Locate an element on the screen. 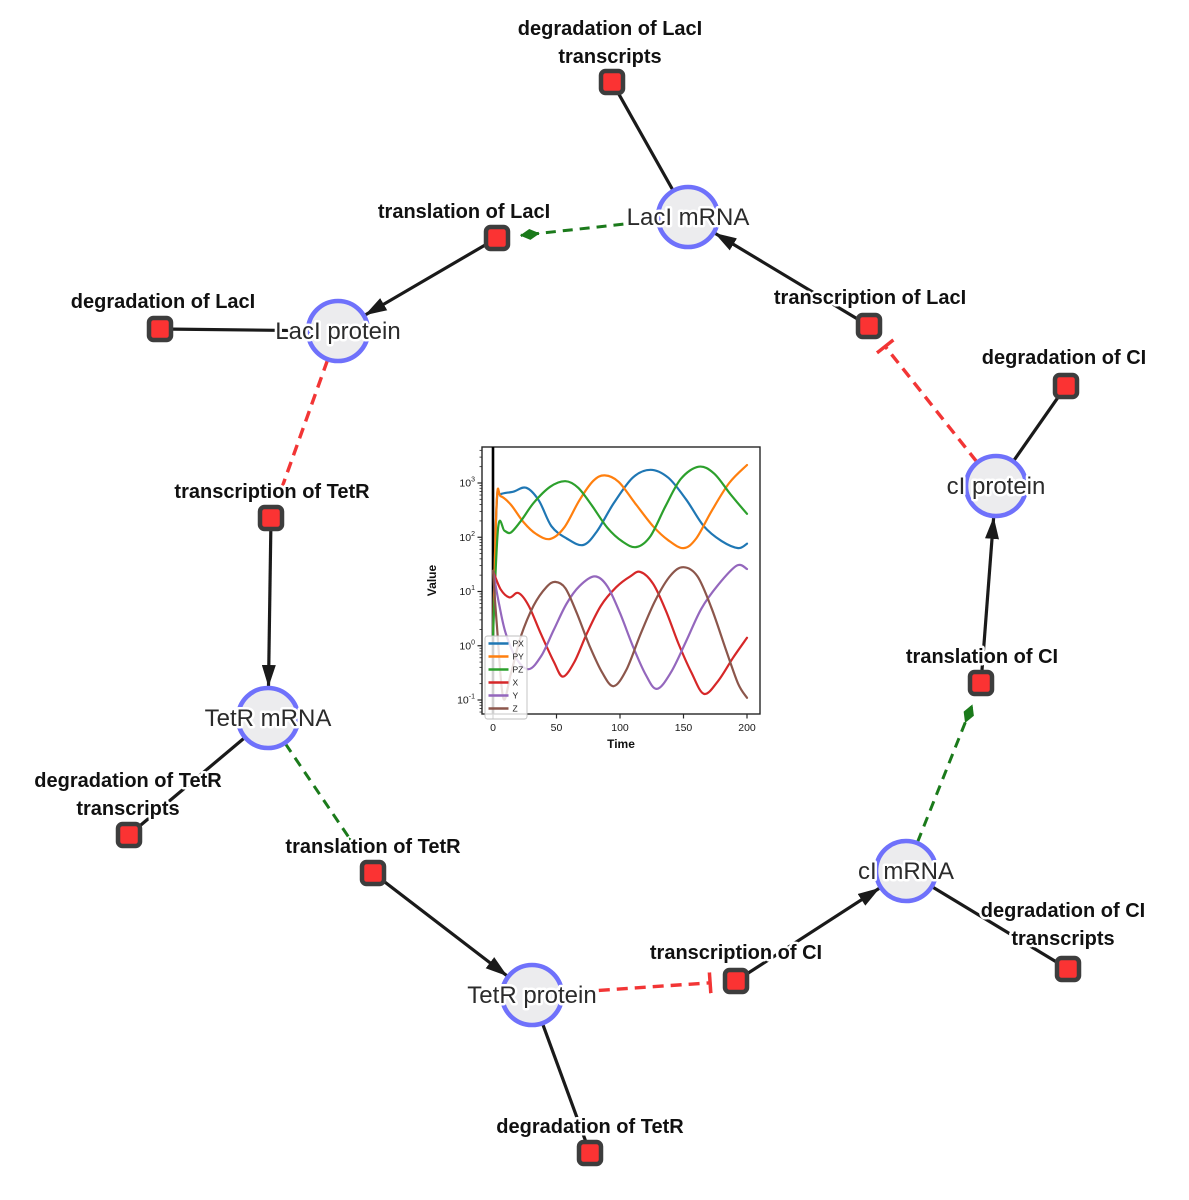  species-node-cI_protein is located at coordinates (996, 486).